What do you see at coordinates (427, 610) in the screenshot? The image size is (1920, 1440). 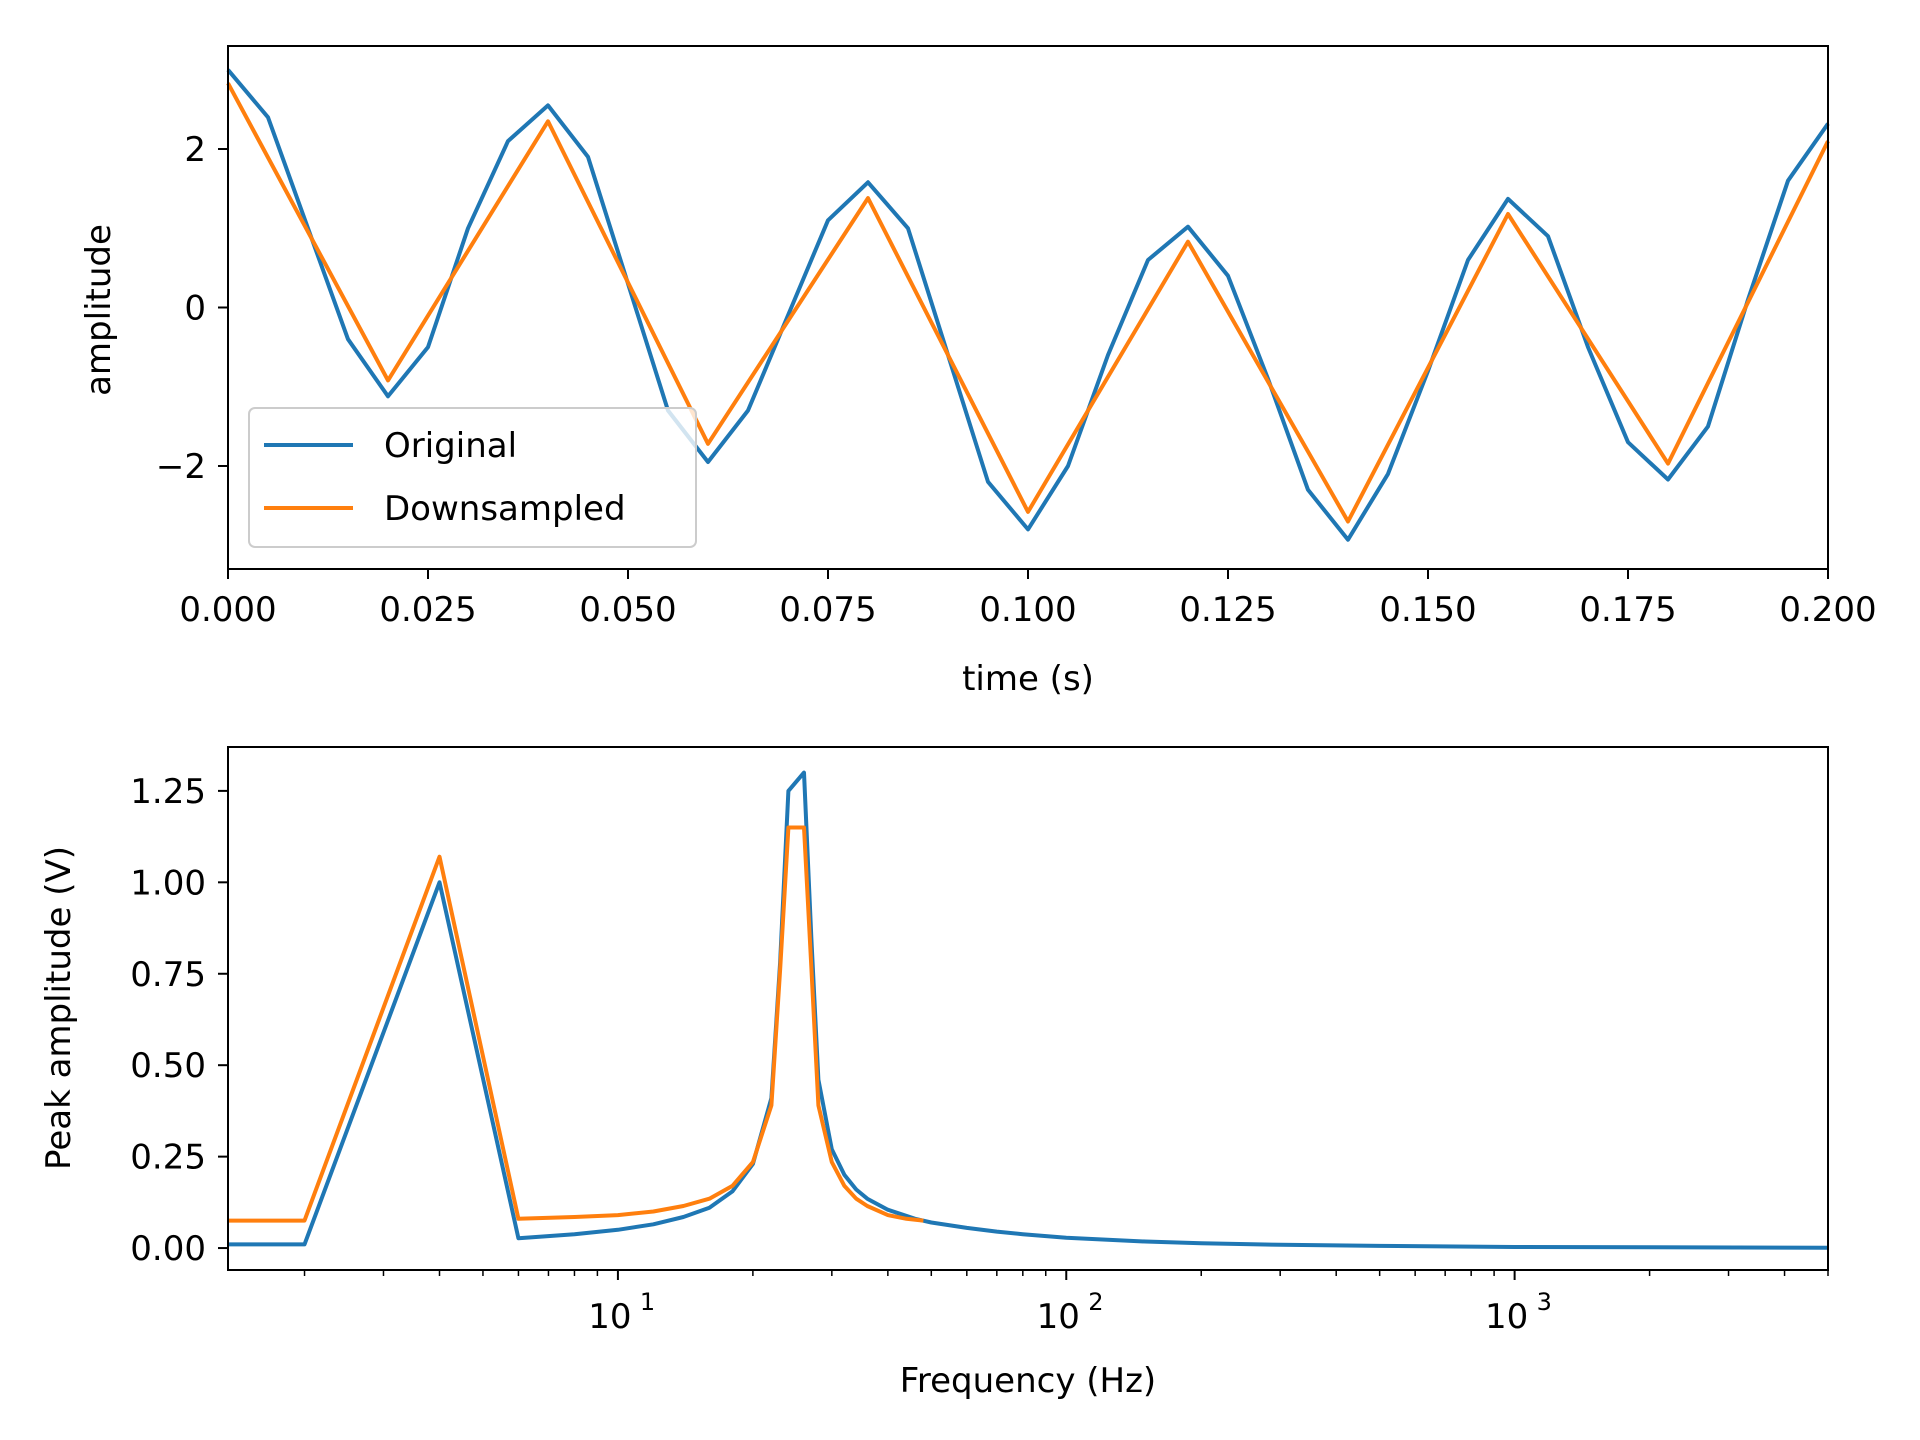 I see `time-x-tick-label: 0.025` at bounding box center [427, 610].